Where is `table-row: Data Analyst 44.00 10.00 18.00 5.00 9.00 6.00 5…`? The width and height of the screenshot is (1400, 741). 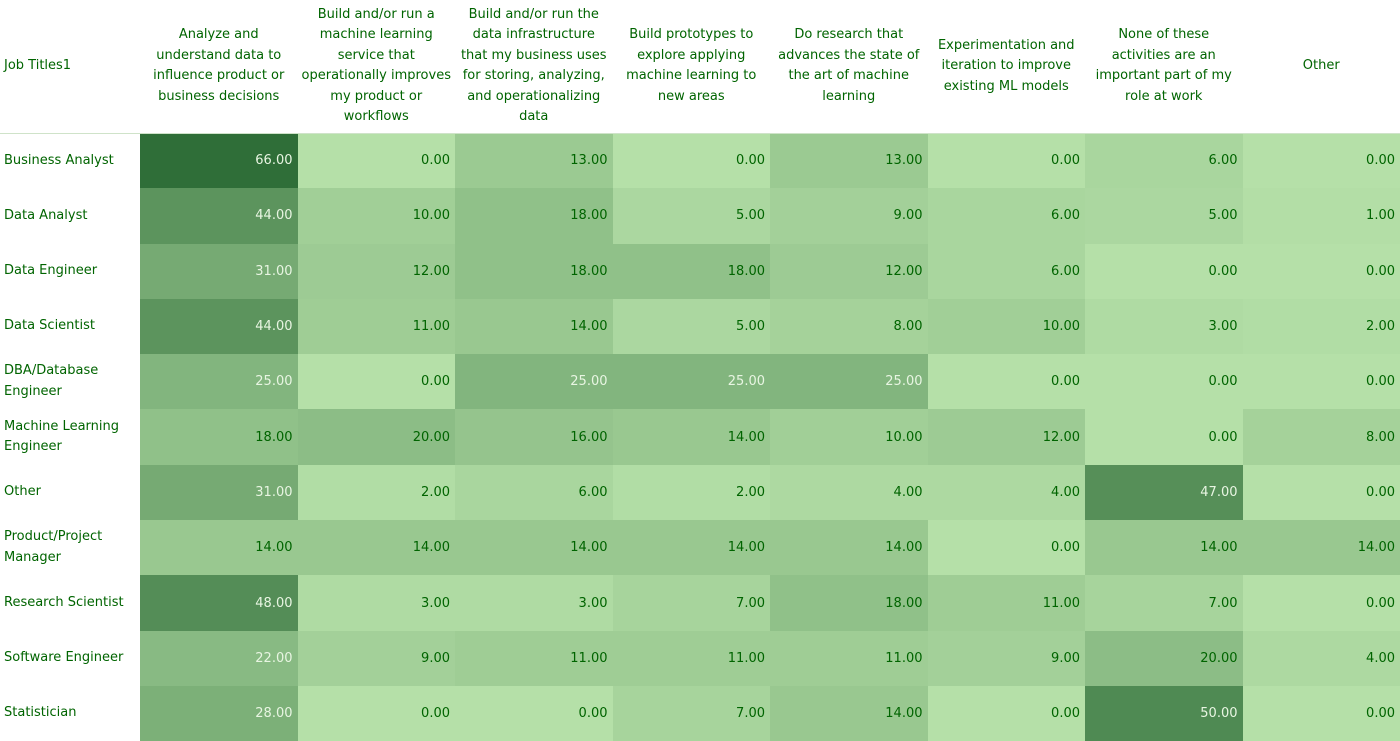
table-row: Data Analyst 44.00 10.00 18.00 5.00 9.00 6.00 5… is located at coordinates (700, 216).